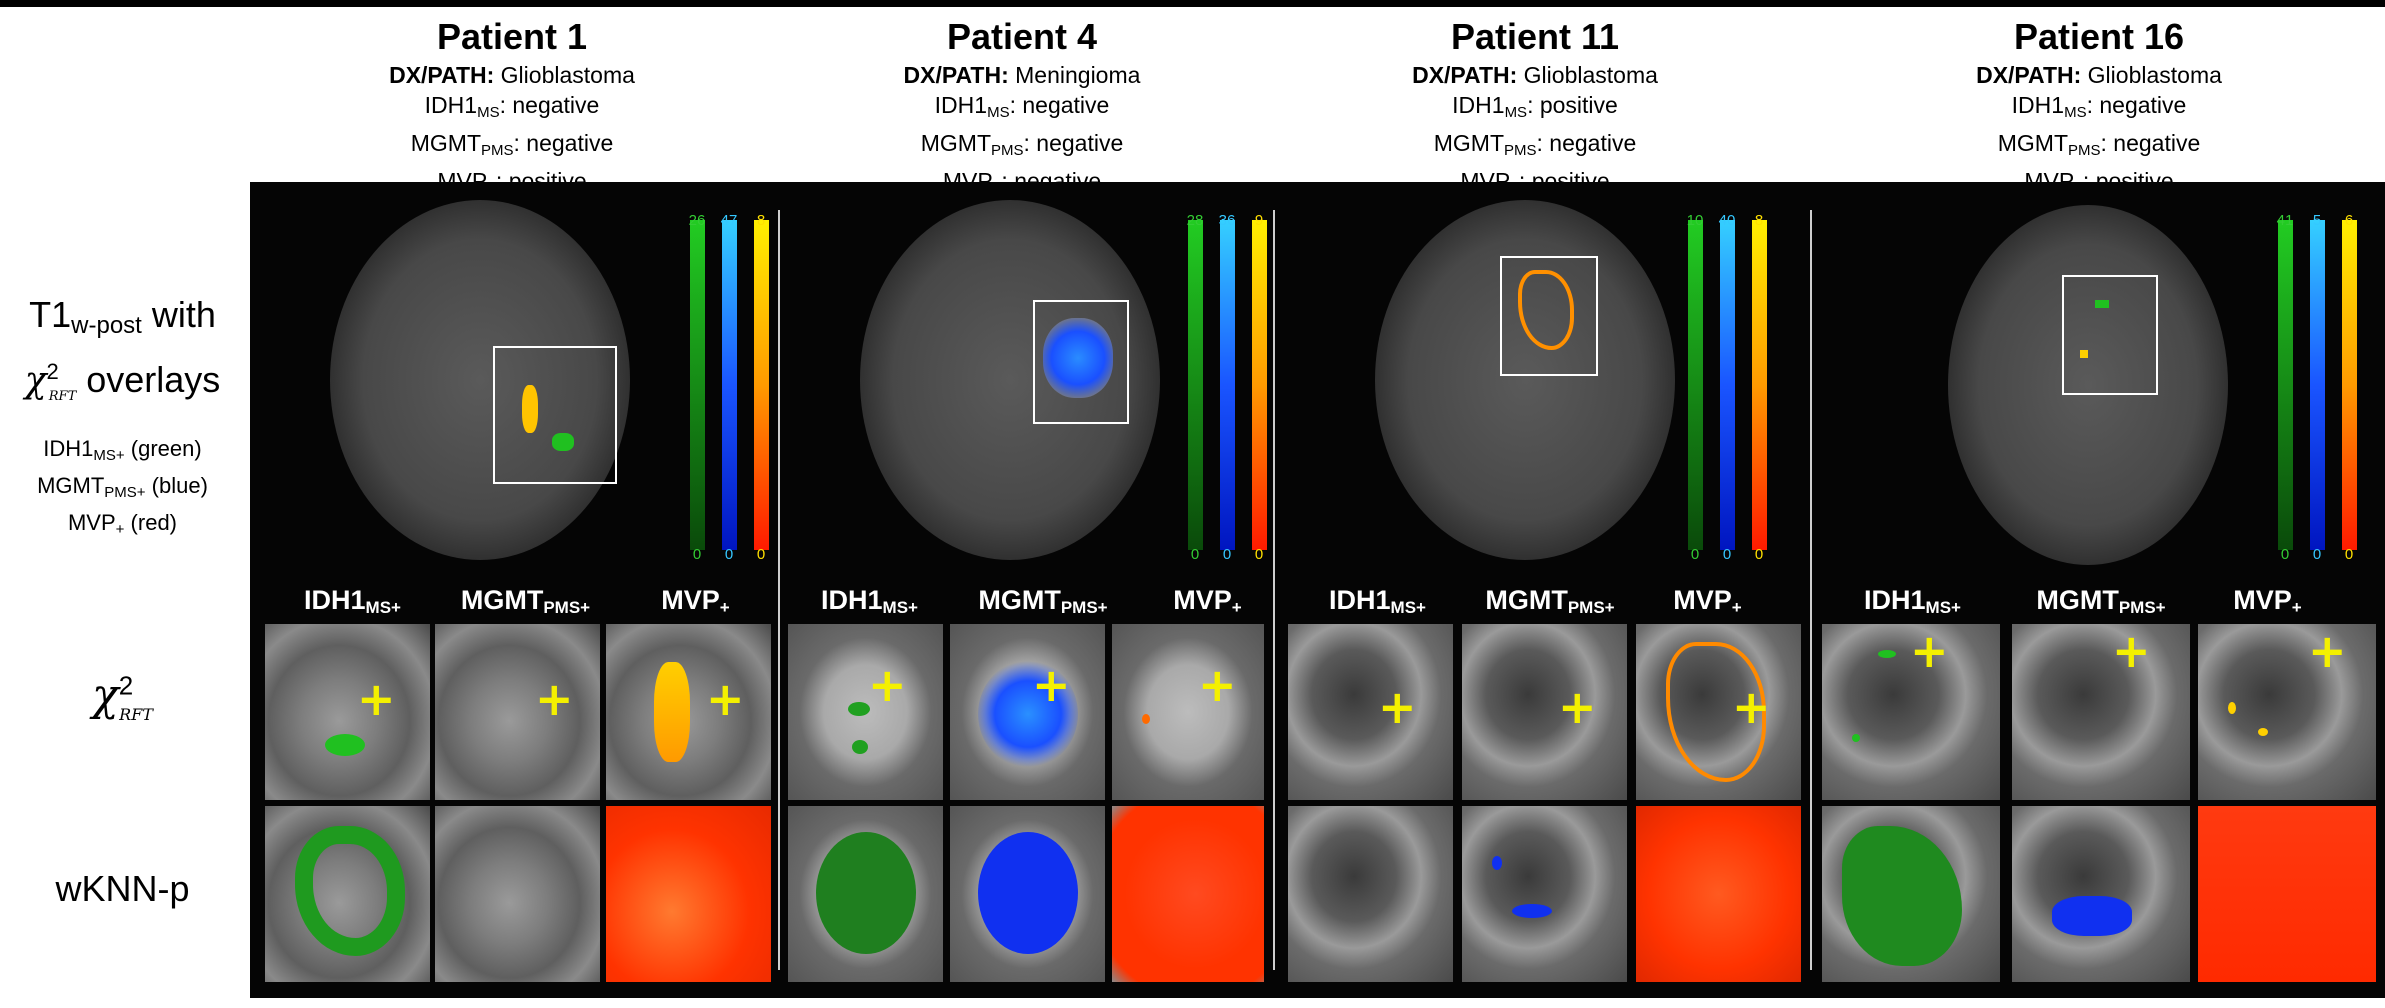  Describe the element at coordinates (570, 143) in the screenshot. I see `mgmt-value: negative` at that location.